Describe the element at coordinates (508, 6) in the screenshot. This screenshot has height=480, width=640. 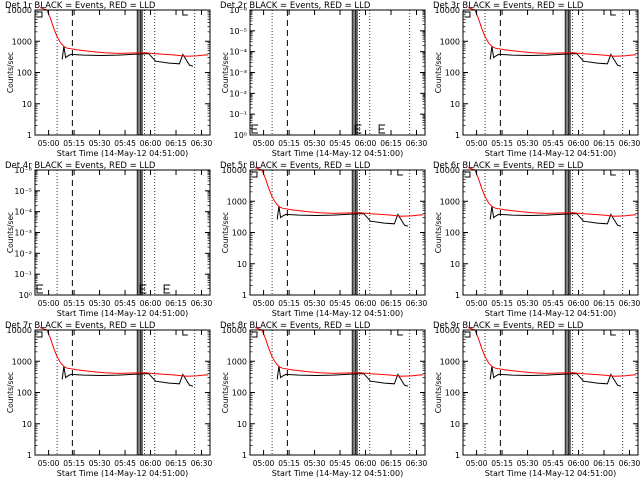
I see `panel-title: Det 3r BLACK = Events, RED = LLD` at that location.